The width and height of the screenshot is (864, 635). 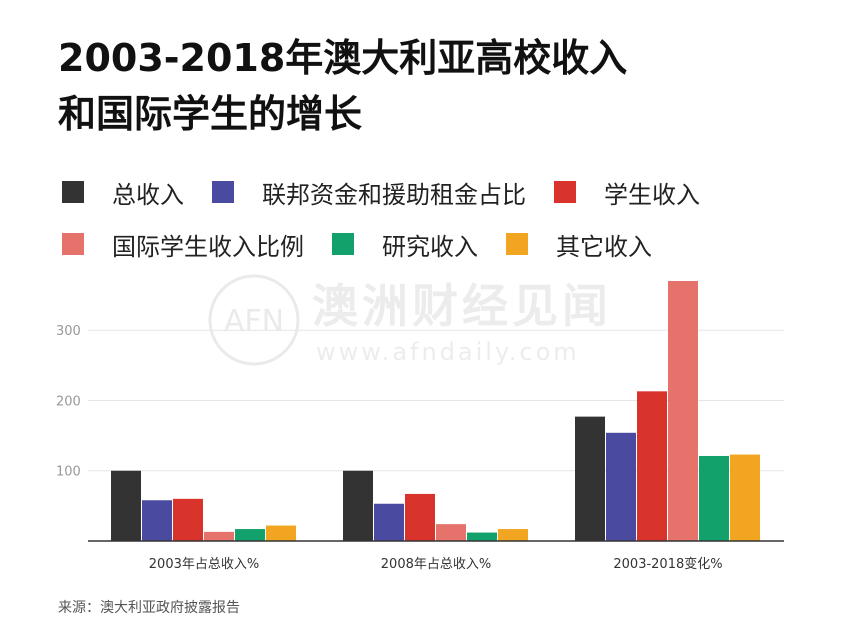 I want to click on watermark-name: 澳洲财经见闻, so click(x=462, y=306).